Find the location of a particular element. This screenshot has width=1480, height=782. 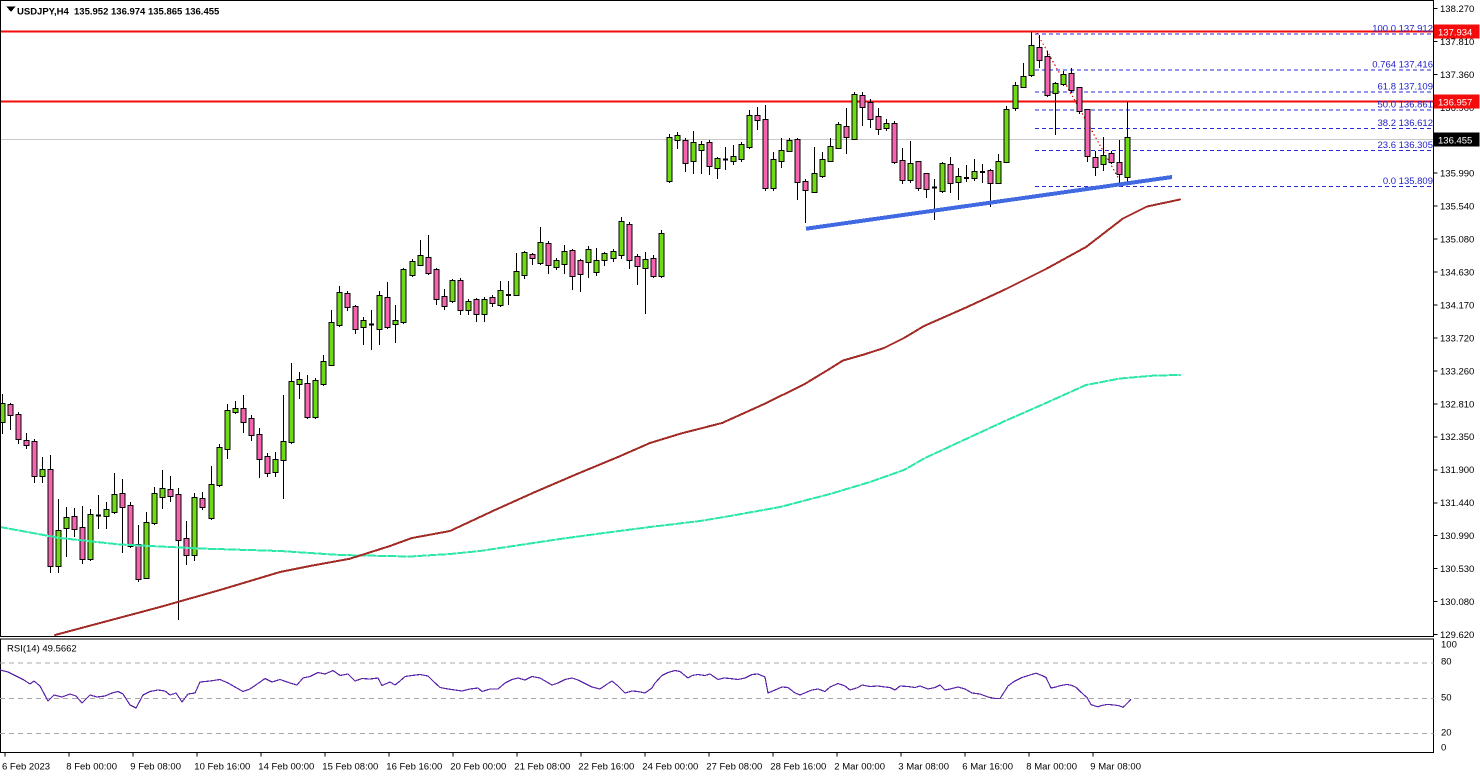

svg-text: 27 Feb 08:00 is located at coordinates (734, 766).